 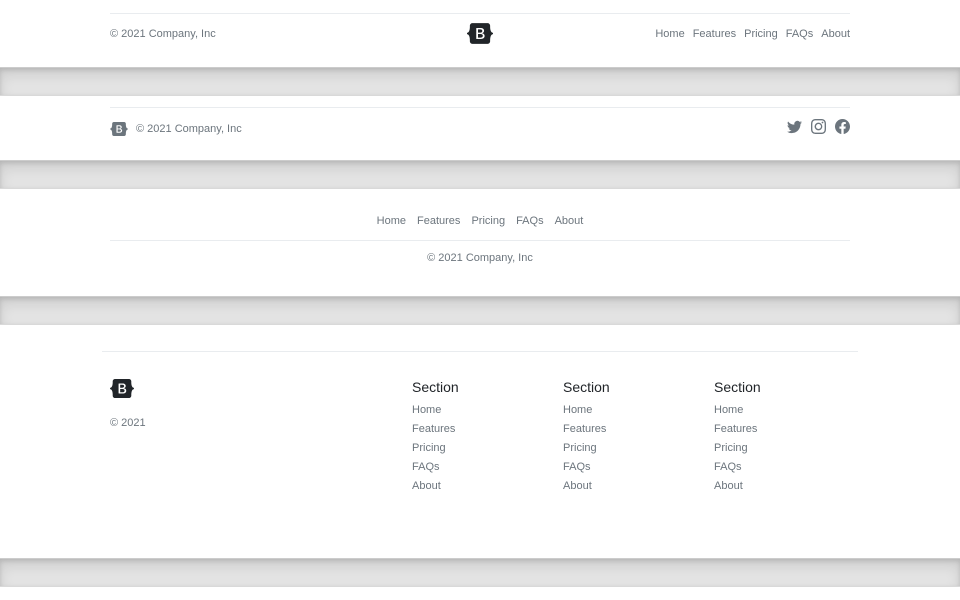 I want to click on footer-columns-spacer, so click(x=328, y=438).